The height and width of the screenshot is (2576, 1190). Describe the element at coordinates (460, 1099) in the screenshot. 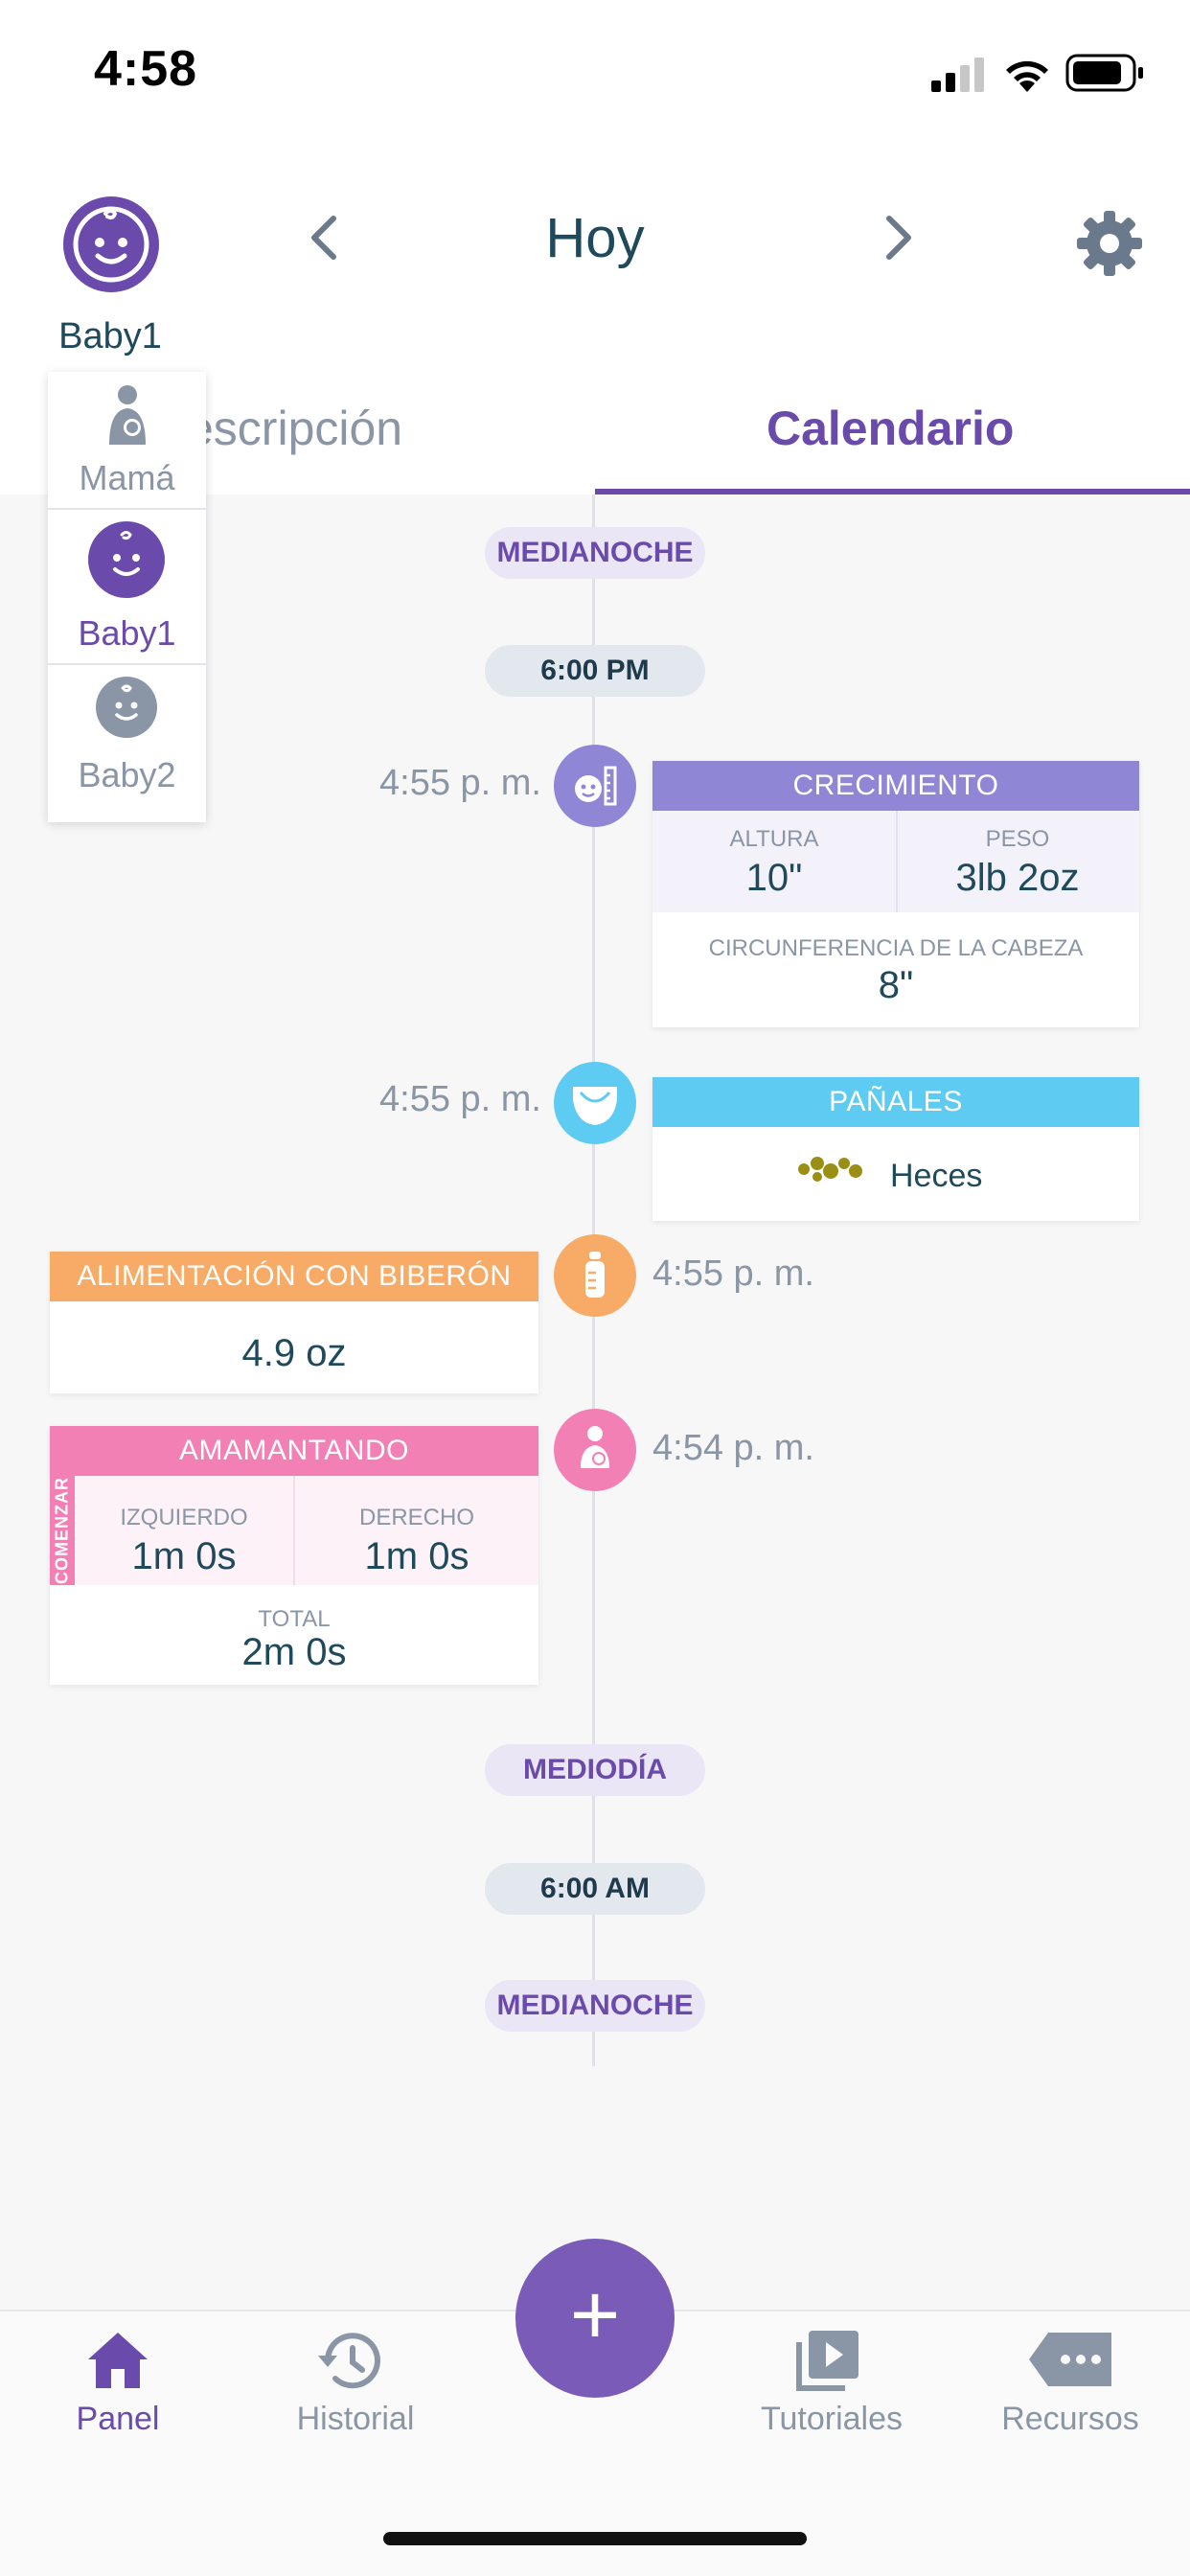

I see `diapers-time: 4:55 p. m.` at that location.